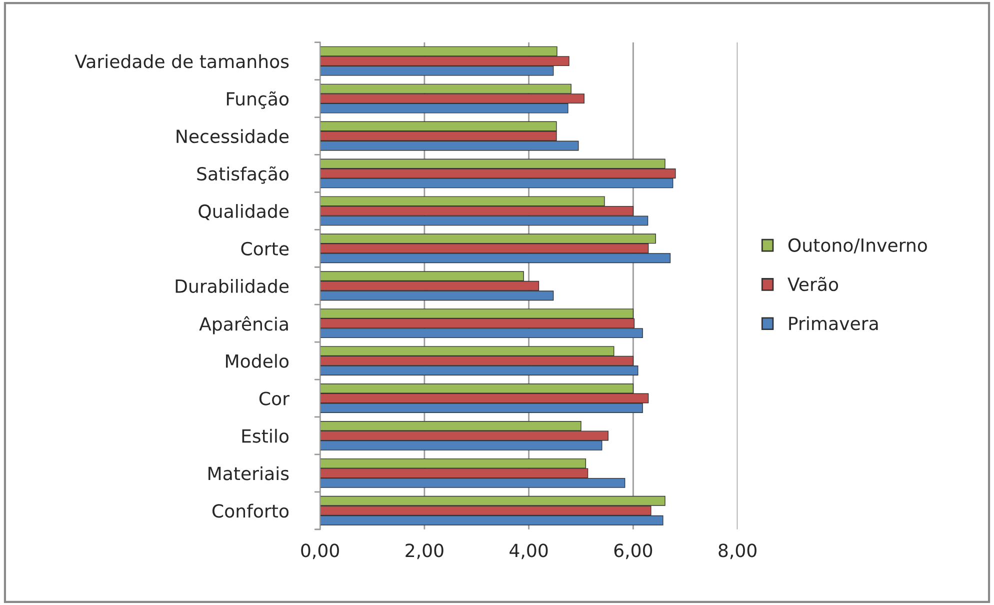 The image size is (994, 605). Describe the element at coordinates (633, 552) in the screenshot. I see `x-tick-label: 6,00` at that location.